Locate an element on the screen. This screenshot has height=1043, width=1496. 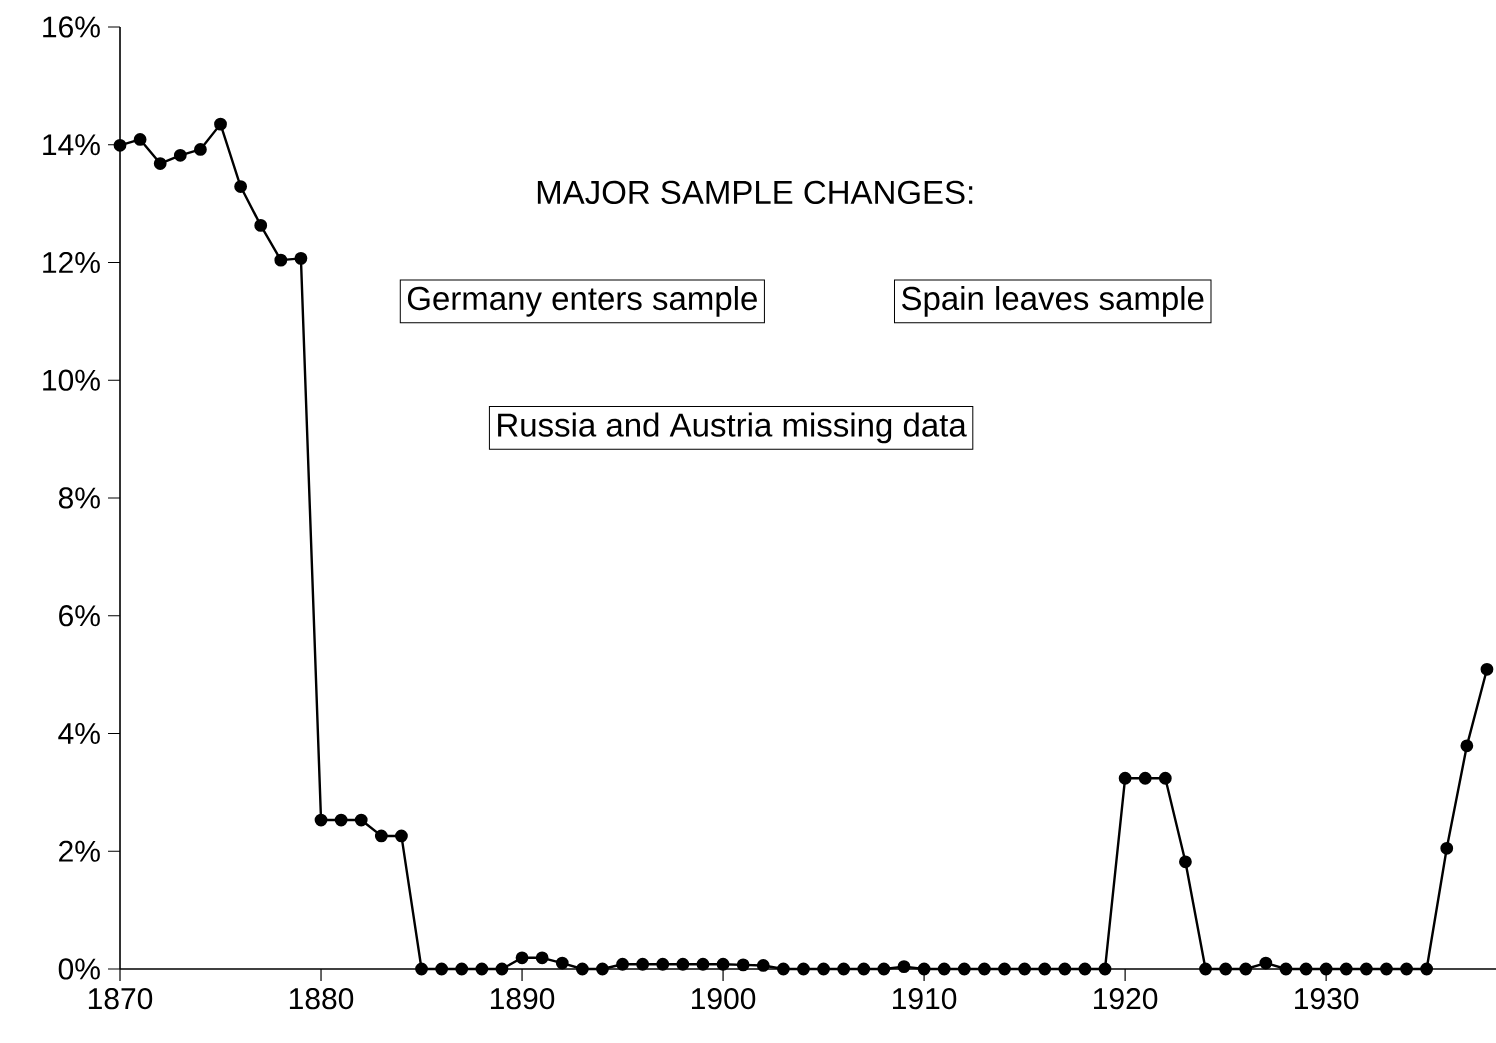
y-tick-label: 10% is located at coordinates (71, 380).